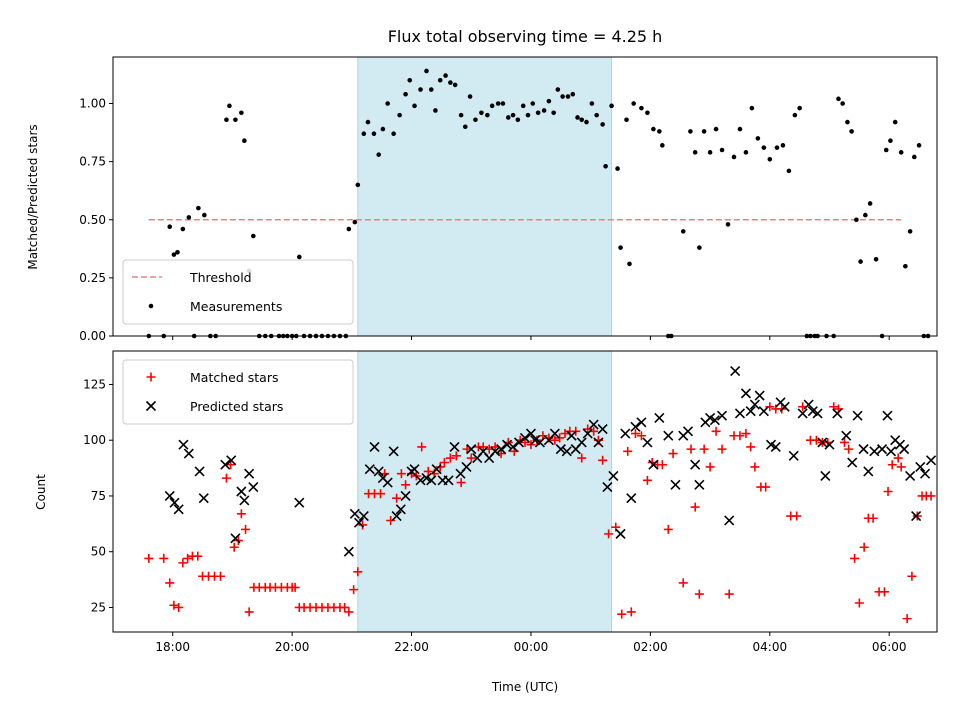  What do you see at coordinates (33, 196) in the screenshot?
I see `top-y-axis-label: Matched/Predicted stars` at bounding box center [33, 196].